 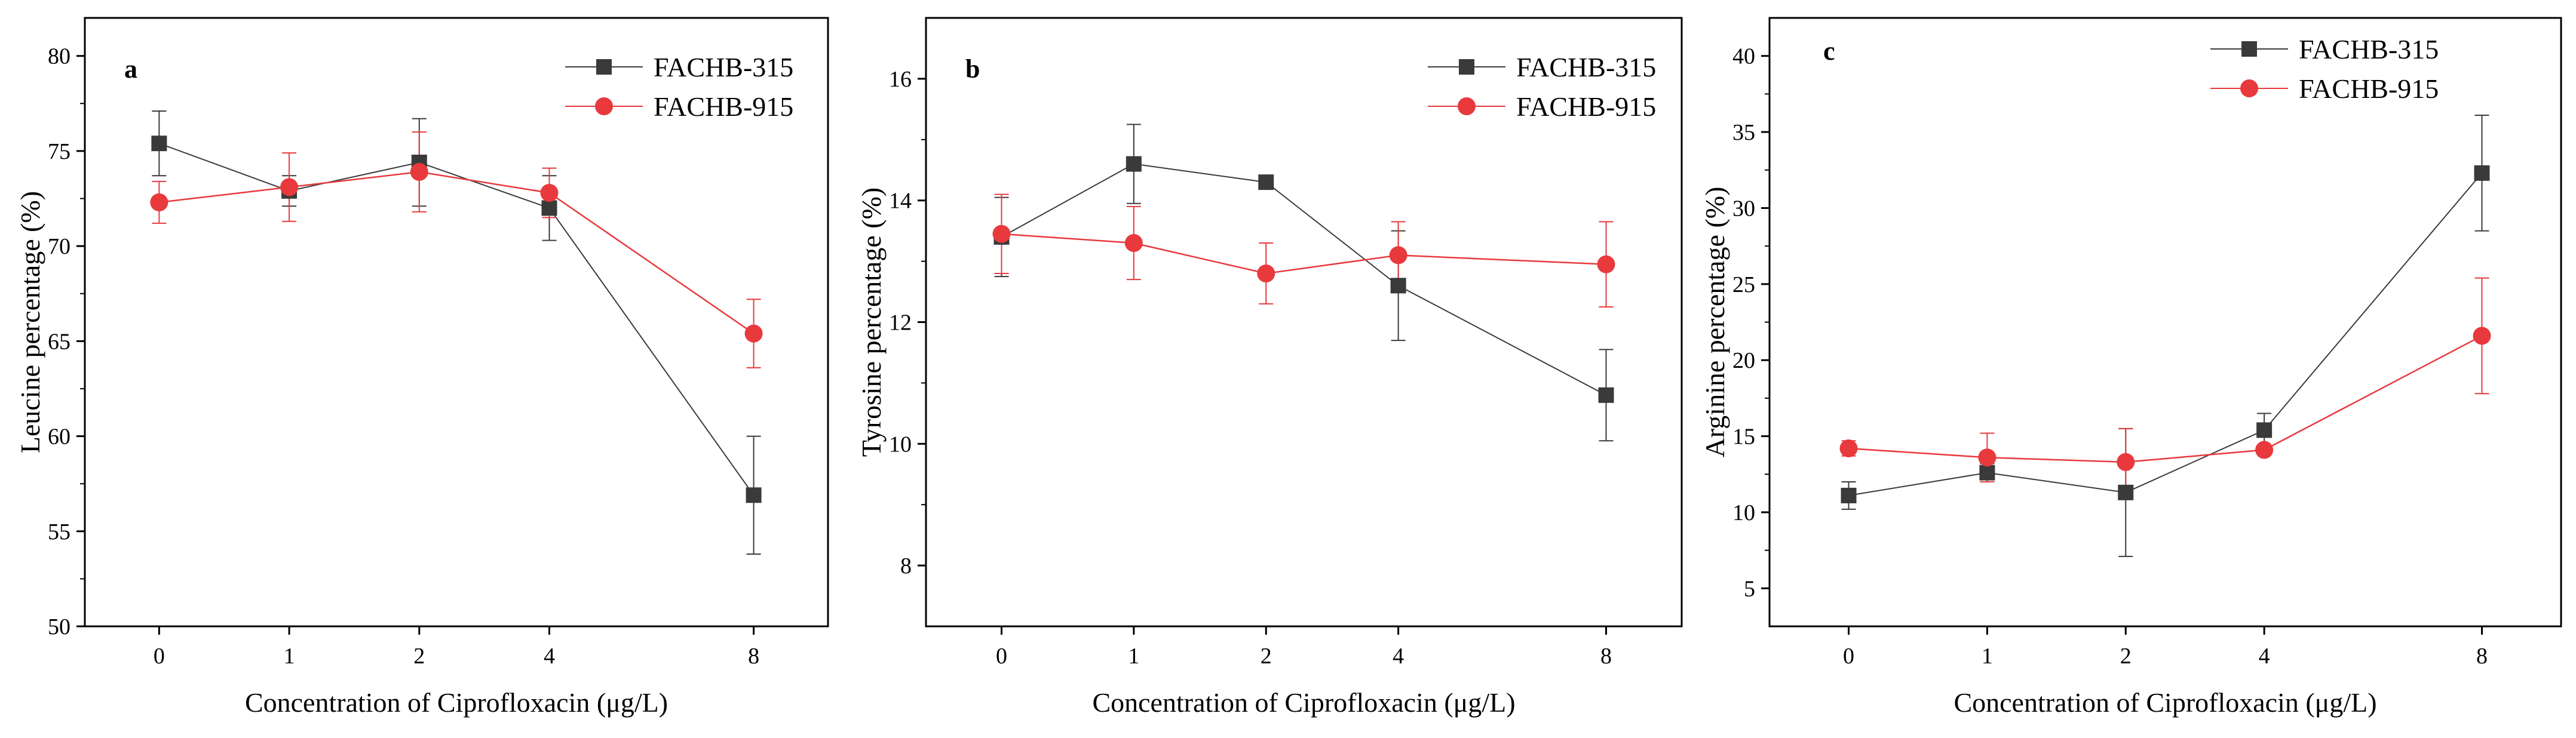 What do you see at coordinates (871, 322) in the screenshot?
I see `y-axis-label: Tyrosine percentage (%)` at bounding box center [871, 322].